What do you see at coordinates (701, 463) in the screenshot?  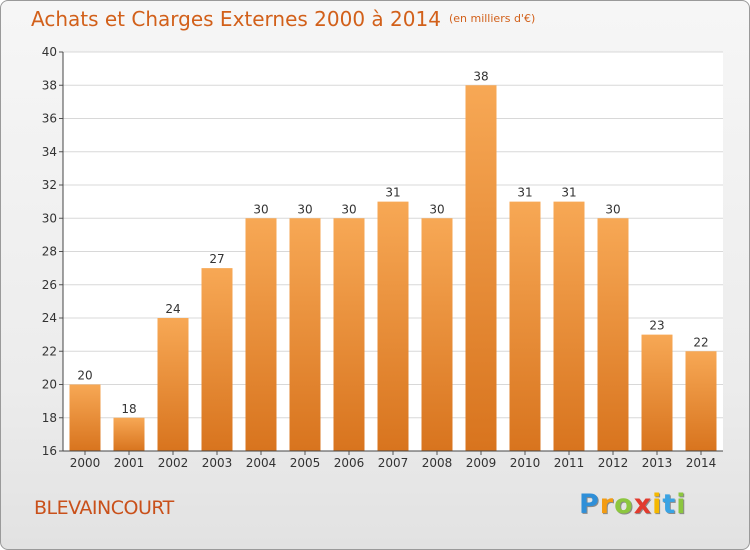 I see `x-tick-label: 2014` at bounding box center [701, 463].